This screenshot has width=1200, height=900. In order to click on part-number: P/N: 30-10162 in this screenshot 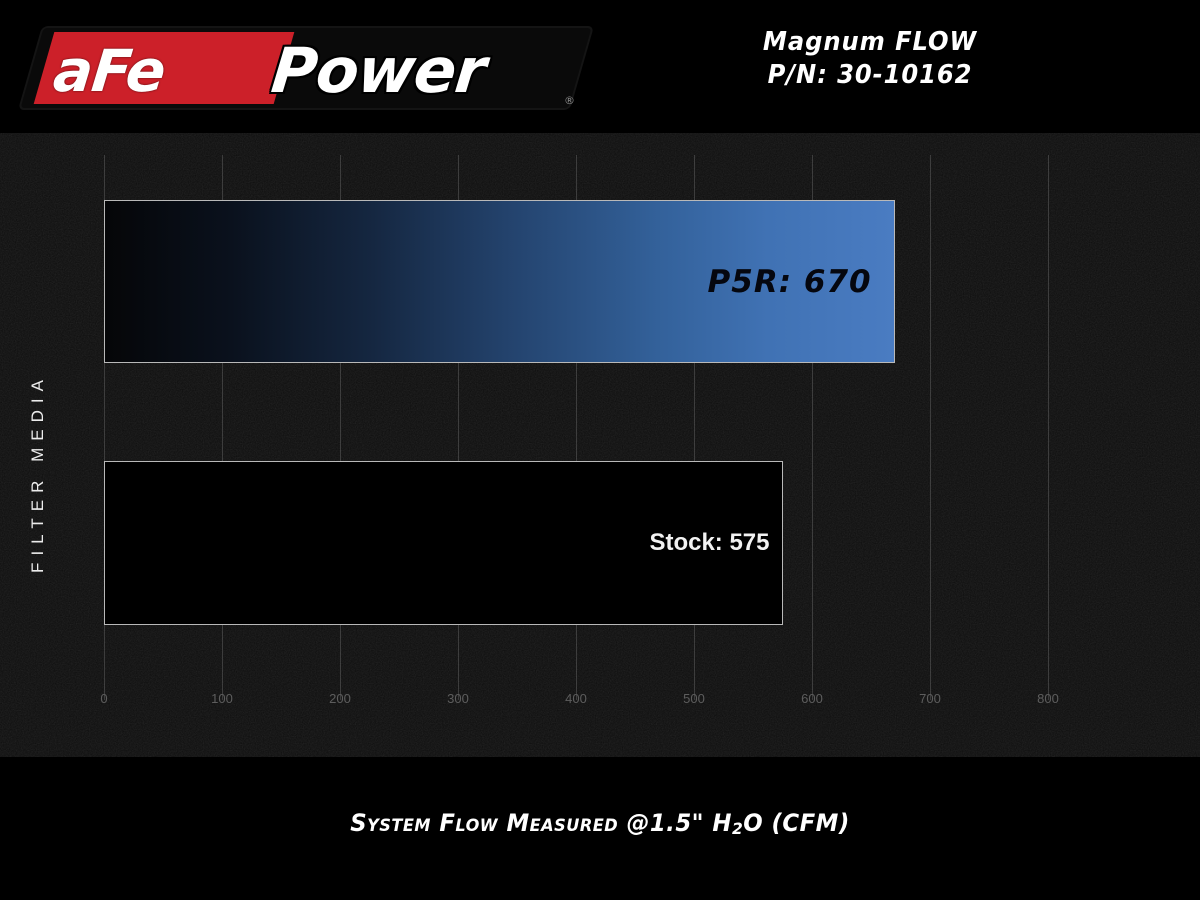, I will do `click(870, 75)`.